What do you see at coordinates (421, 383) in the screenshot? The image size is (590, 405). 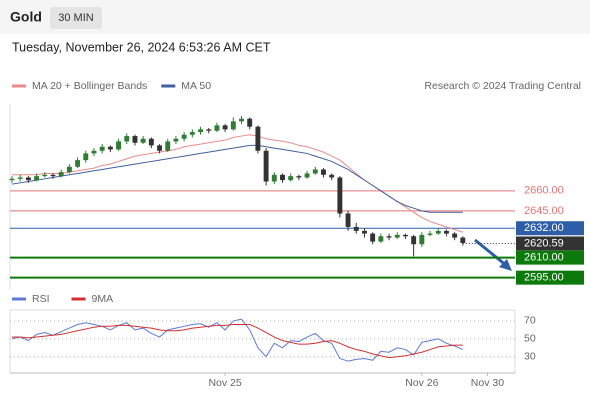 I see `x-tick-label: Nov 26` at bounding box center [421, 383].